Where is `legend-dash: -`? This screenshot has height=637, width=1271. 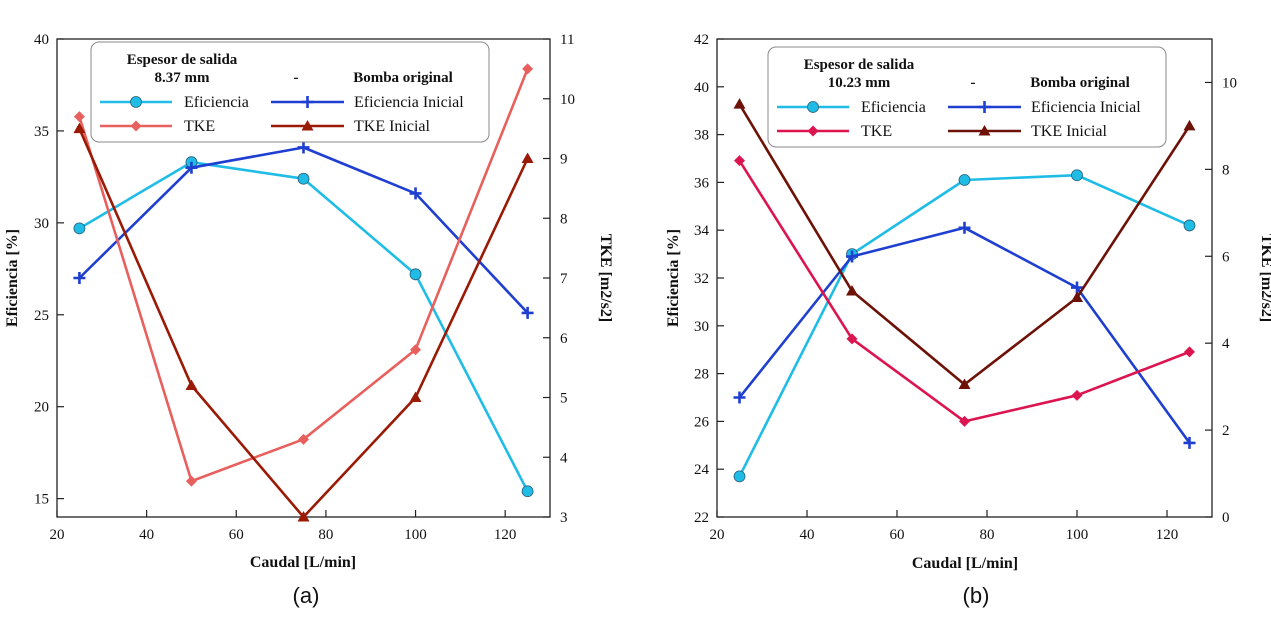 legend-dash: - is located at coordinates (973, 83).